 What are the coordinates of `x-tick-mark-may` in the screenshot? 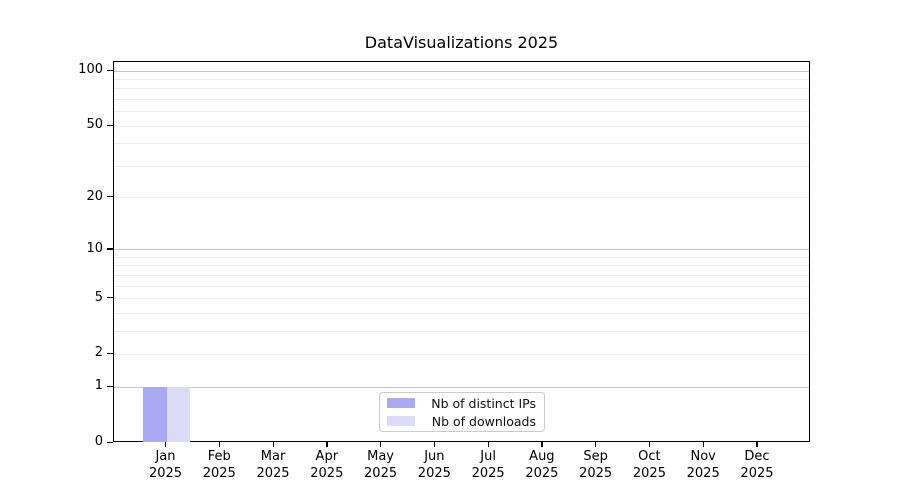 It's located at (381, 444).